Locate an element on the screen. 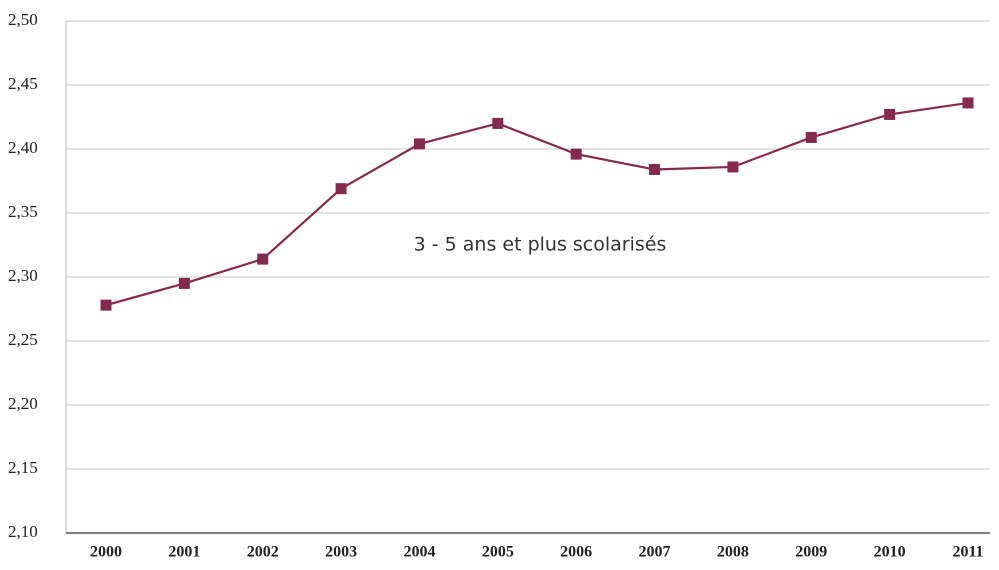  x-tick-label: 2002 is located at coordinates (263, 552).